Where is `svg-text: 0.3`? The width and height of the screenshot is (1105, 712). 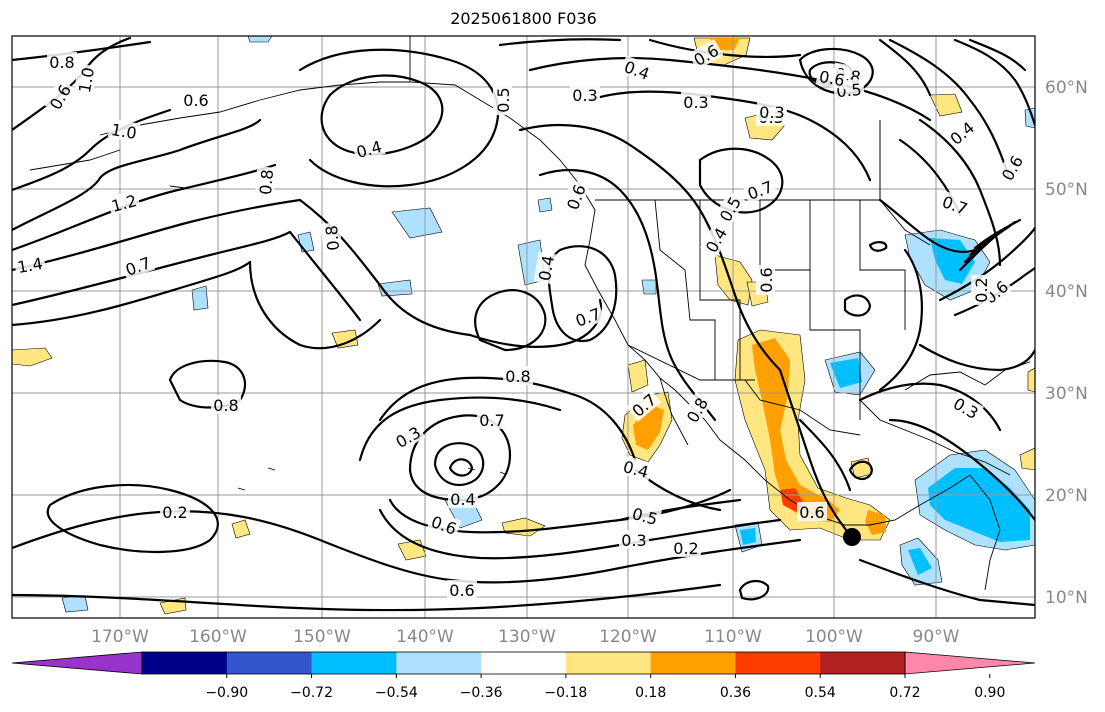 svg-text: 0.3 is located at coordinates (771, 112).